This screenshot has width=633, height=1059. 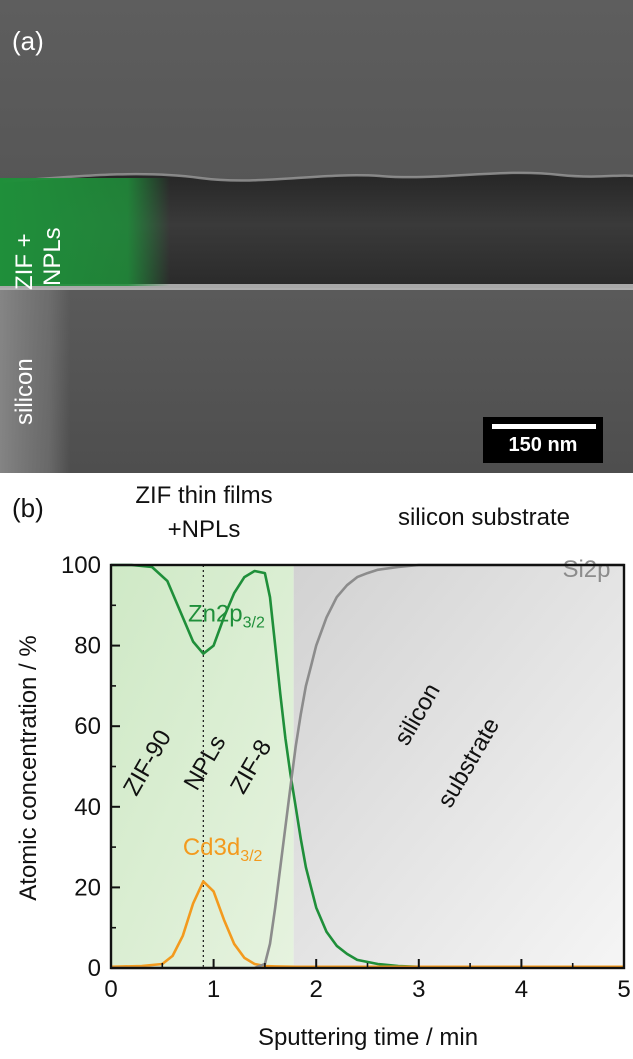 What do you see at coordinates (368, 1037) in the screenshot?
I see `x-axis-label: Sputtering time / min` at bounding box center [368, 1037].